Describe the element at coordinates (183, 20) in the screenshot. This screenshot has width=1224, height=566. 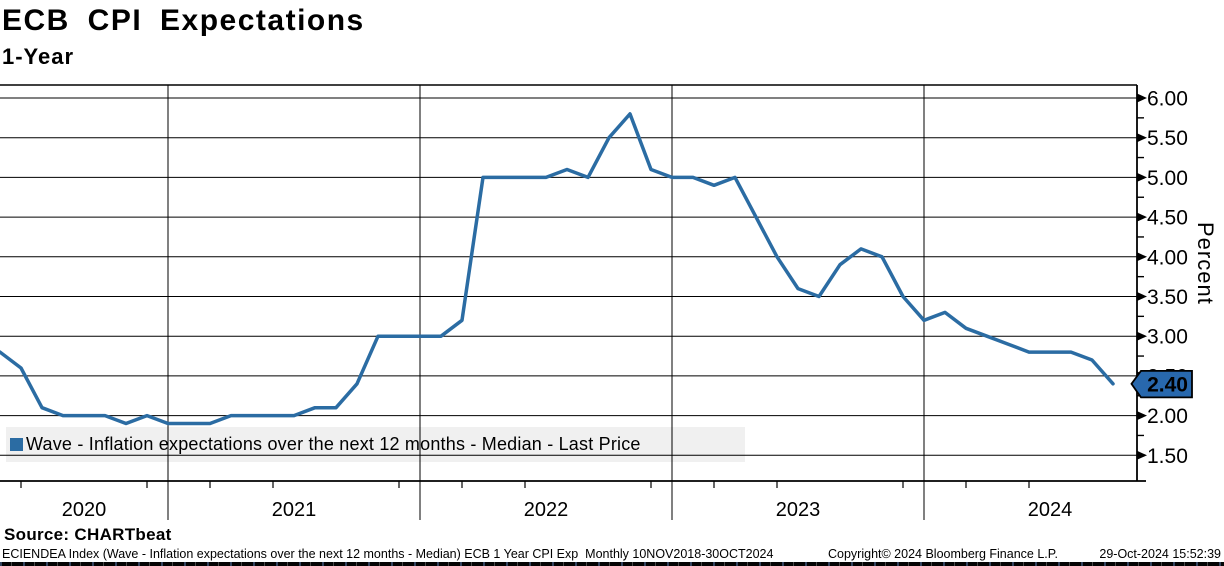
I see `page-title: ECB CPI Expectations` at that location.